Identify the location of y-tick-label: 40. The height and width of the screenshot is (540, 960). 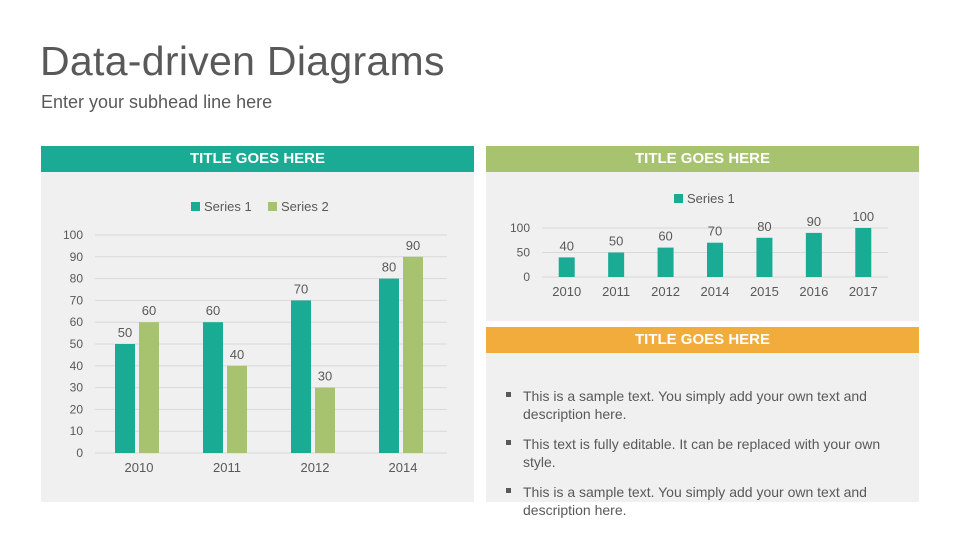
(77, 366).